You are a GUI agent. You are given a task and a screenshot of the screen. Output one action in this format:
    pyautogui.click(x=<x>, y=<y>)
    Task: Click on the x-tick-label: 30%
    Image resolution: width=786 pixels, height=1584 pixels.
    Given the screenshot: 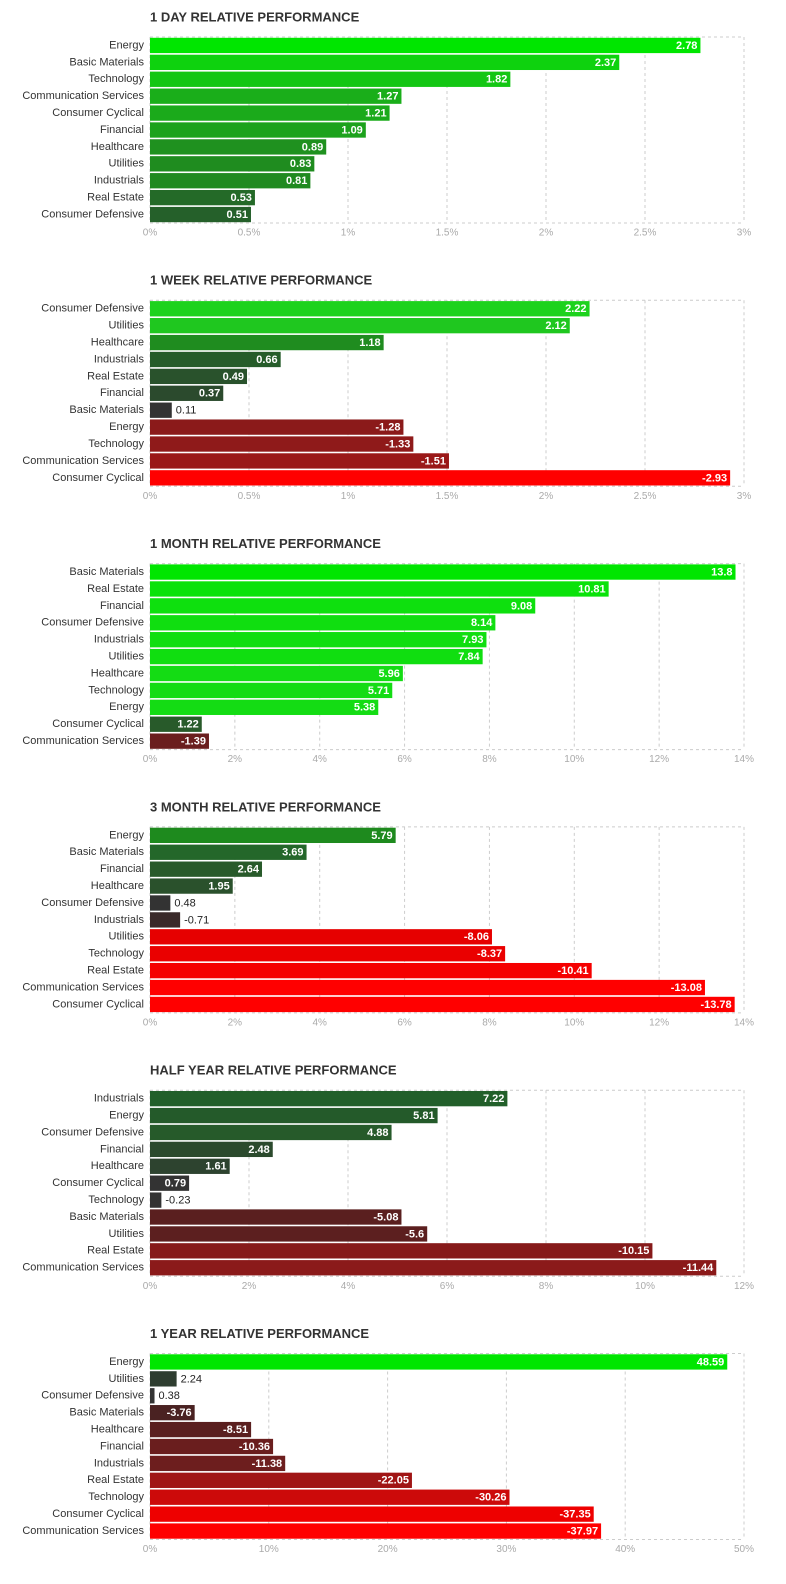 What is the action you would take?
    pyautogui.click(x=506, y=1549)
    